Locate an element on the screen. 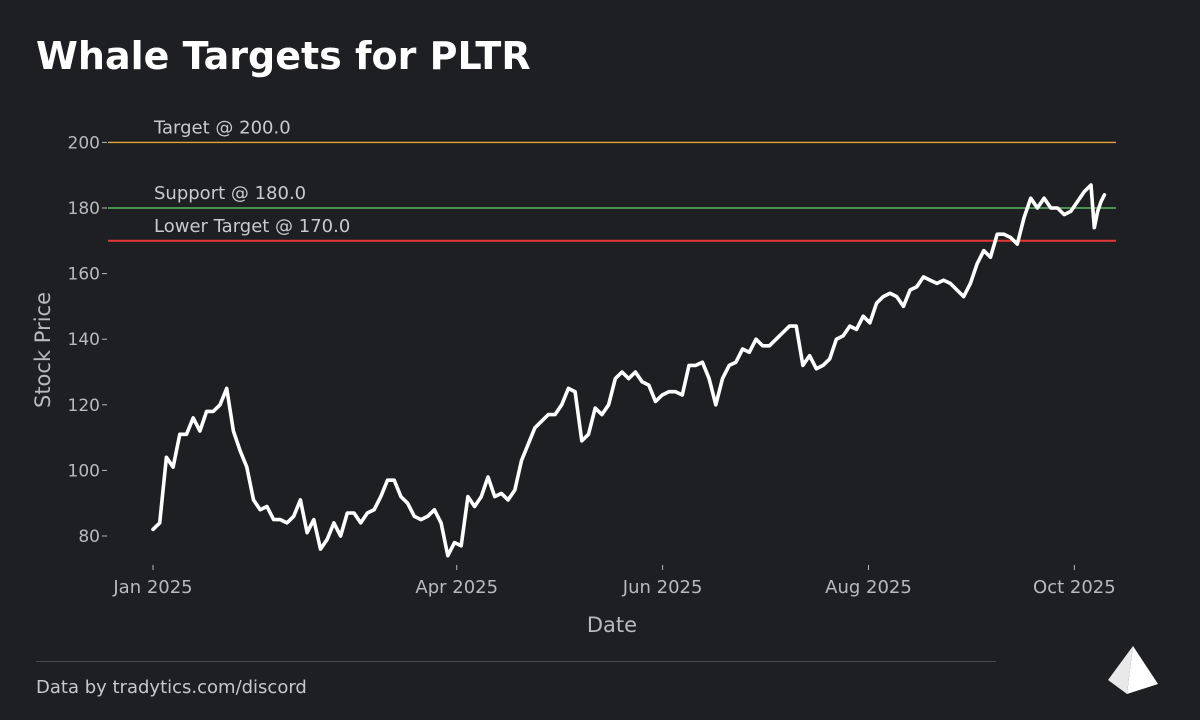  reference-label-2: Lower Target @ 170.0 is located at coordinates (252, 226).